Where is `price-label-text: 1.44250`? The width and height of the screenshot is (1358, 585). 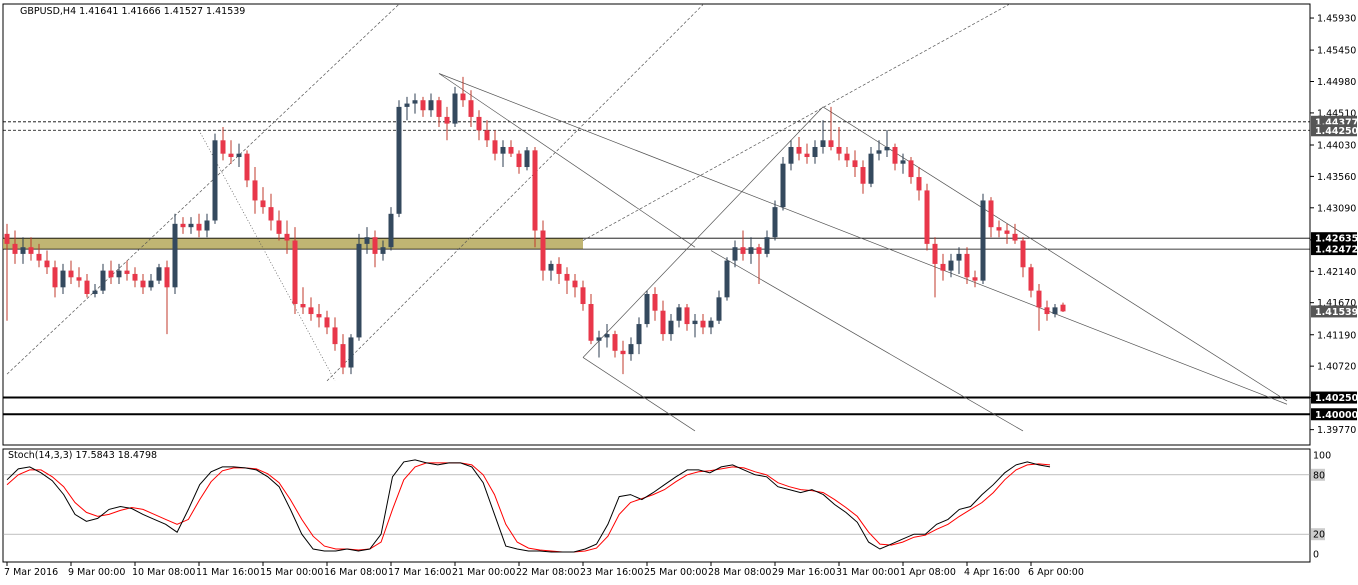
price-label-text: 1.44250 is located at coordinates (1336, 131).